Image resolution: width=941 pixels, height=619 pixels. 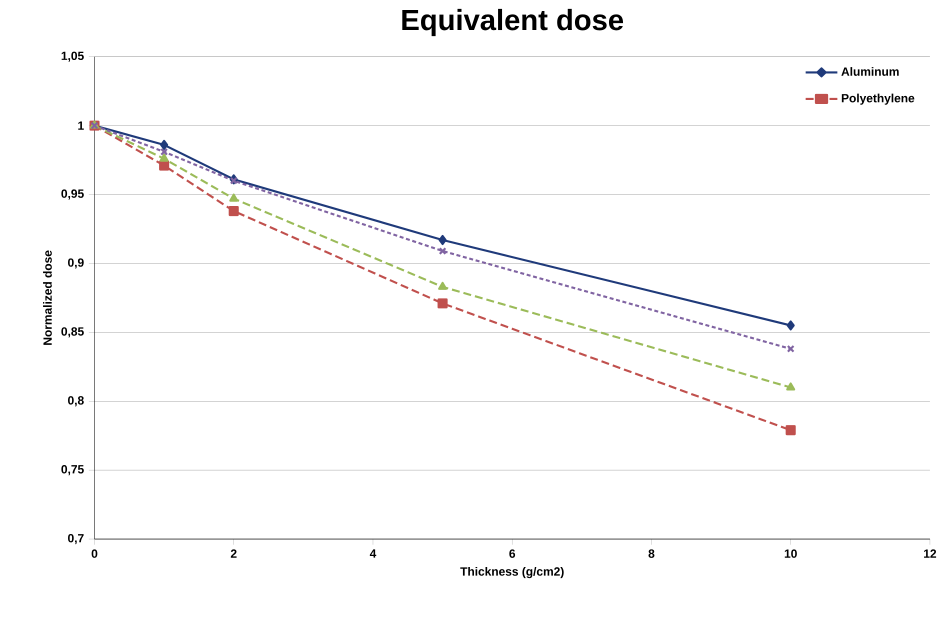 I want to click on x-tick-label: 10, so click(x=790, y=554).